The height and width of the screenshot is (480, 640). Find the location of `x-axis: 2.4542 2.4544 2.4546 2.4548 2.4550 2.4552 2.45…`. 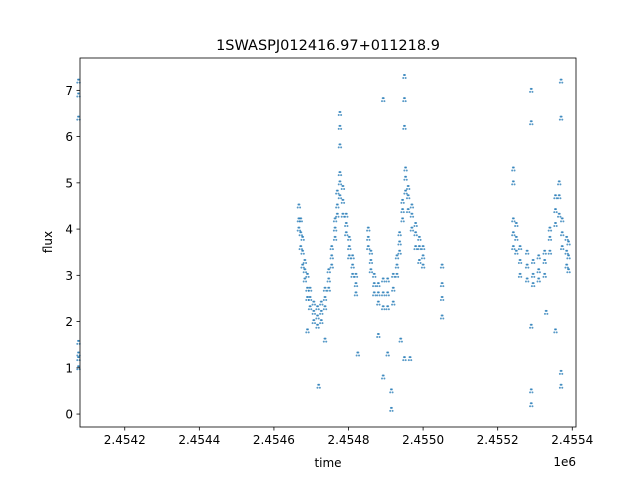

x-axis: 2.4542 2.4544 2.4546 2.4548 2.4550 2.4552 2.45… is located at coordinates (348, 437).